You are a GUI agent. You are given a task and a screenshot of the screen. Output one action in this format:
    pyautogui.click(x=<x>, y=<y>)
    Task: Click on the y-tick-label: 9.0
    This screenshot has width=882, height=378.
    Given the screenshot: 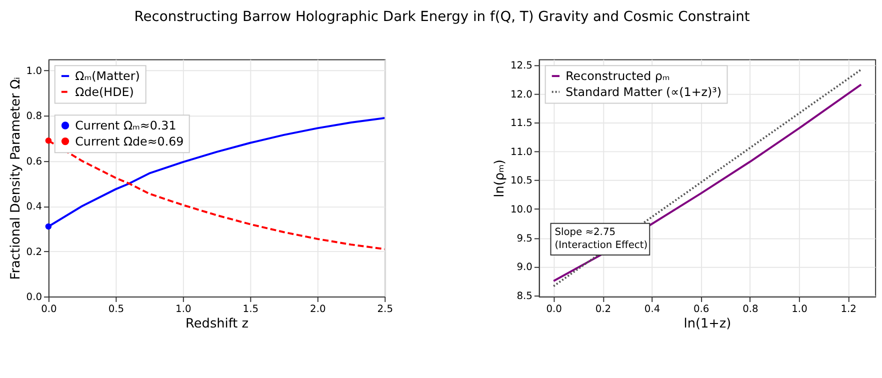 What is the action you would take?
    pyautogui.click(x=524, y=268)
    